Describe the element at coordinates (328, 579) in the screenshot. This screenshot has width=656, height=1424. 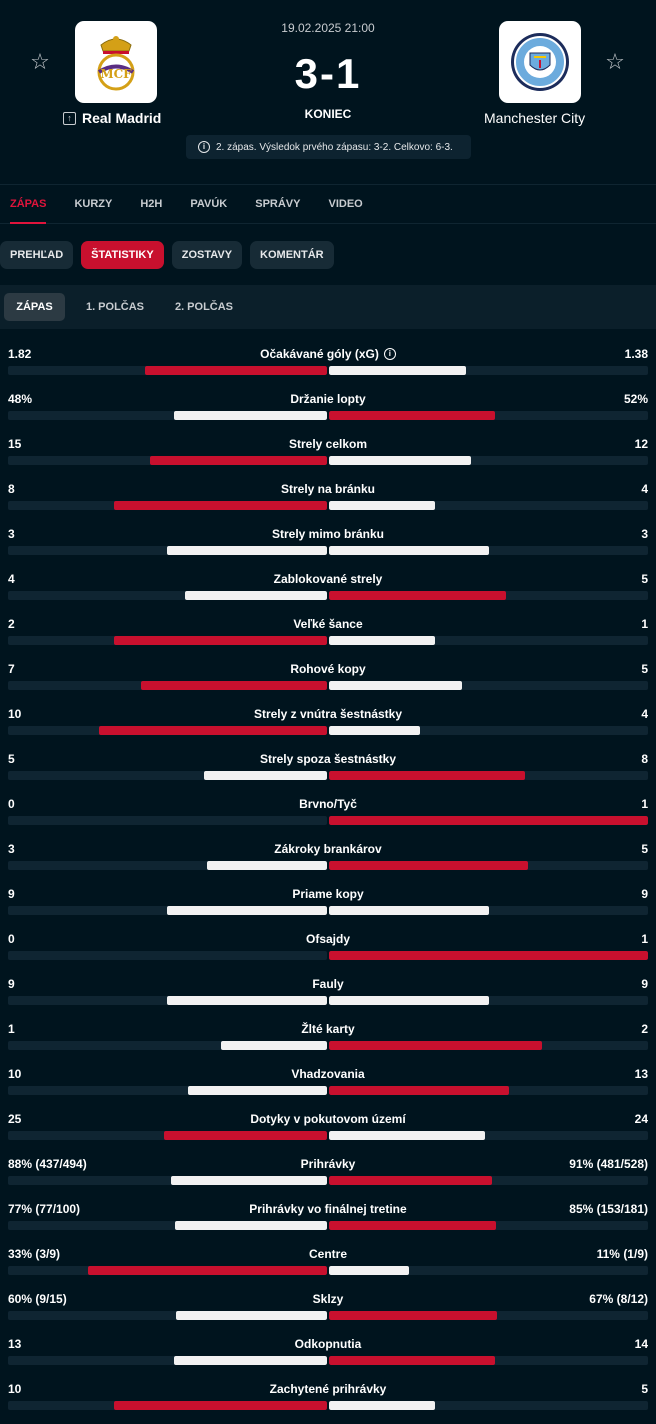
I see `stat-name: Zablokované strely` at that location.